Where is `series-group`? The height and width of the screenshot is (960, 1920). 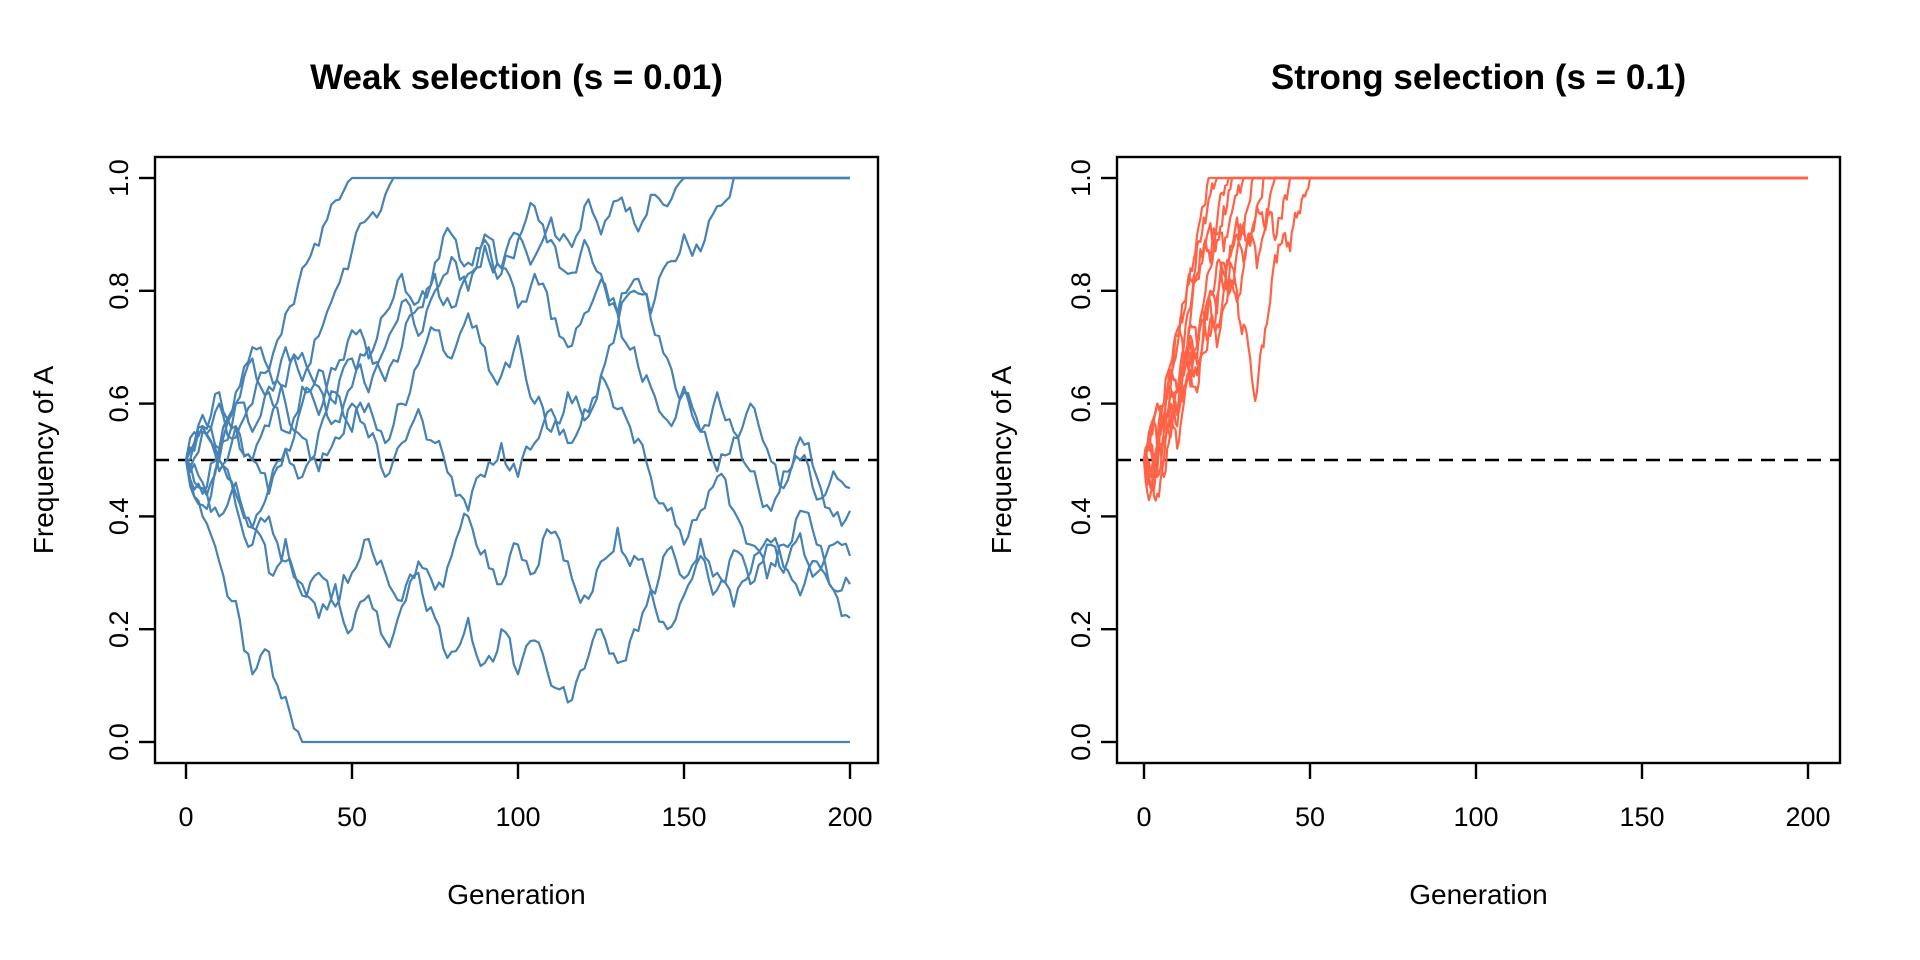
series-group is located at coordinates (1475, 339).